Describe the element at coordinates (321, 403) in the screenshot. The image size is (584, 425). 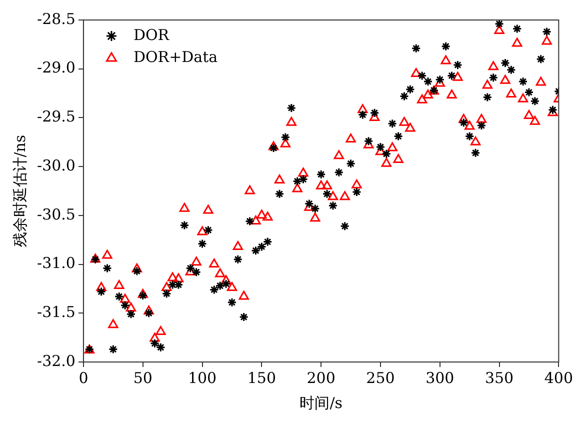
I see `x-axis-title: 时间/s` at that location.